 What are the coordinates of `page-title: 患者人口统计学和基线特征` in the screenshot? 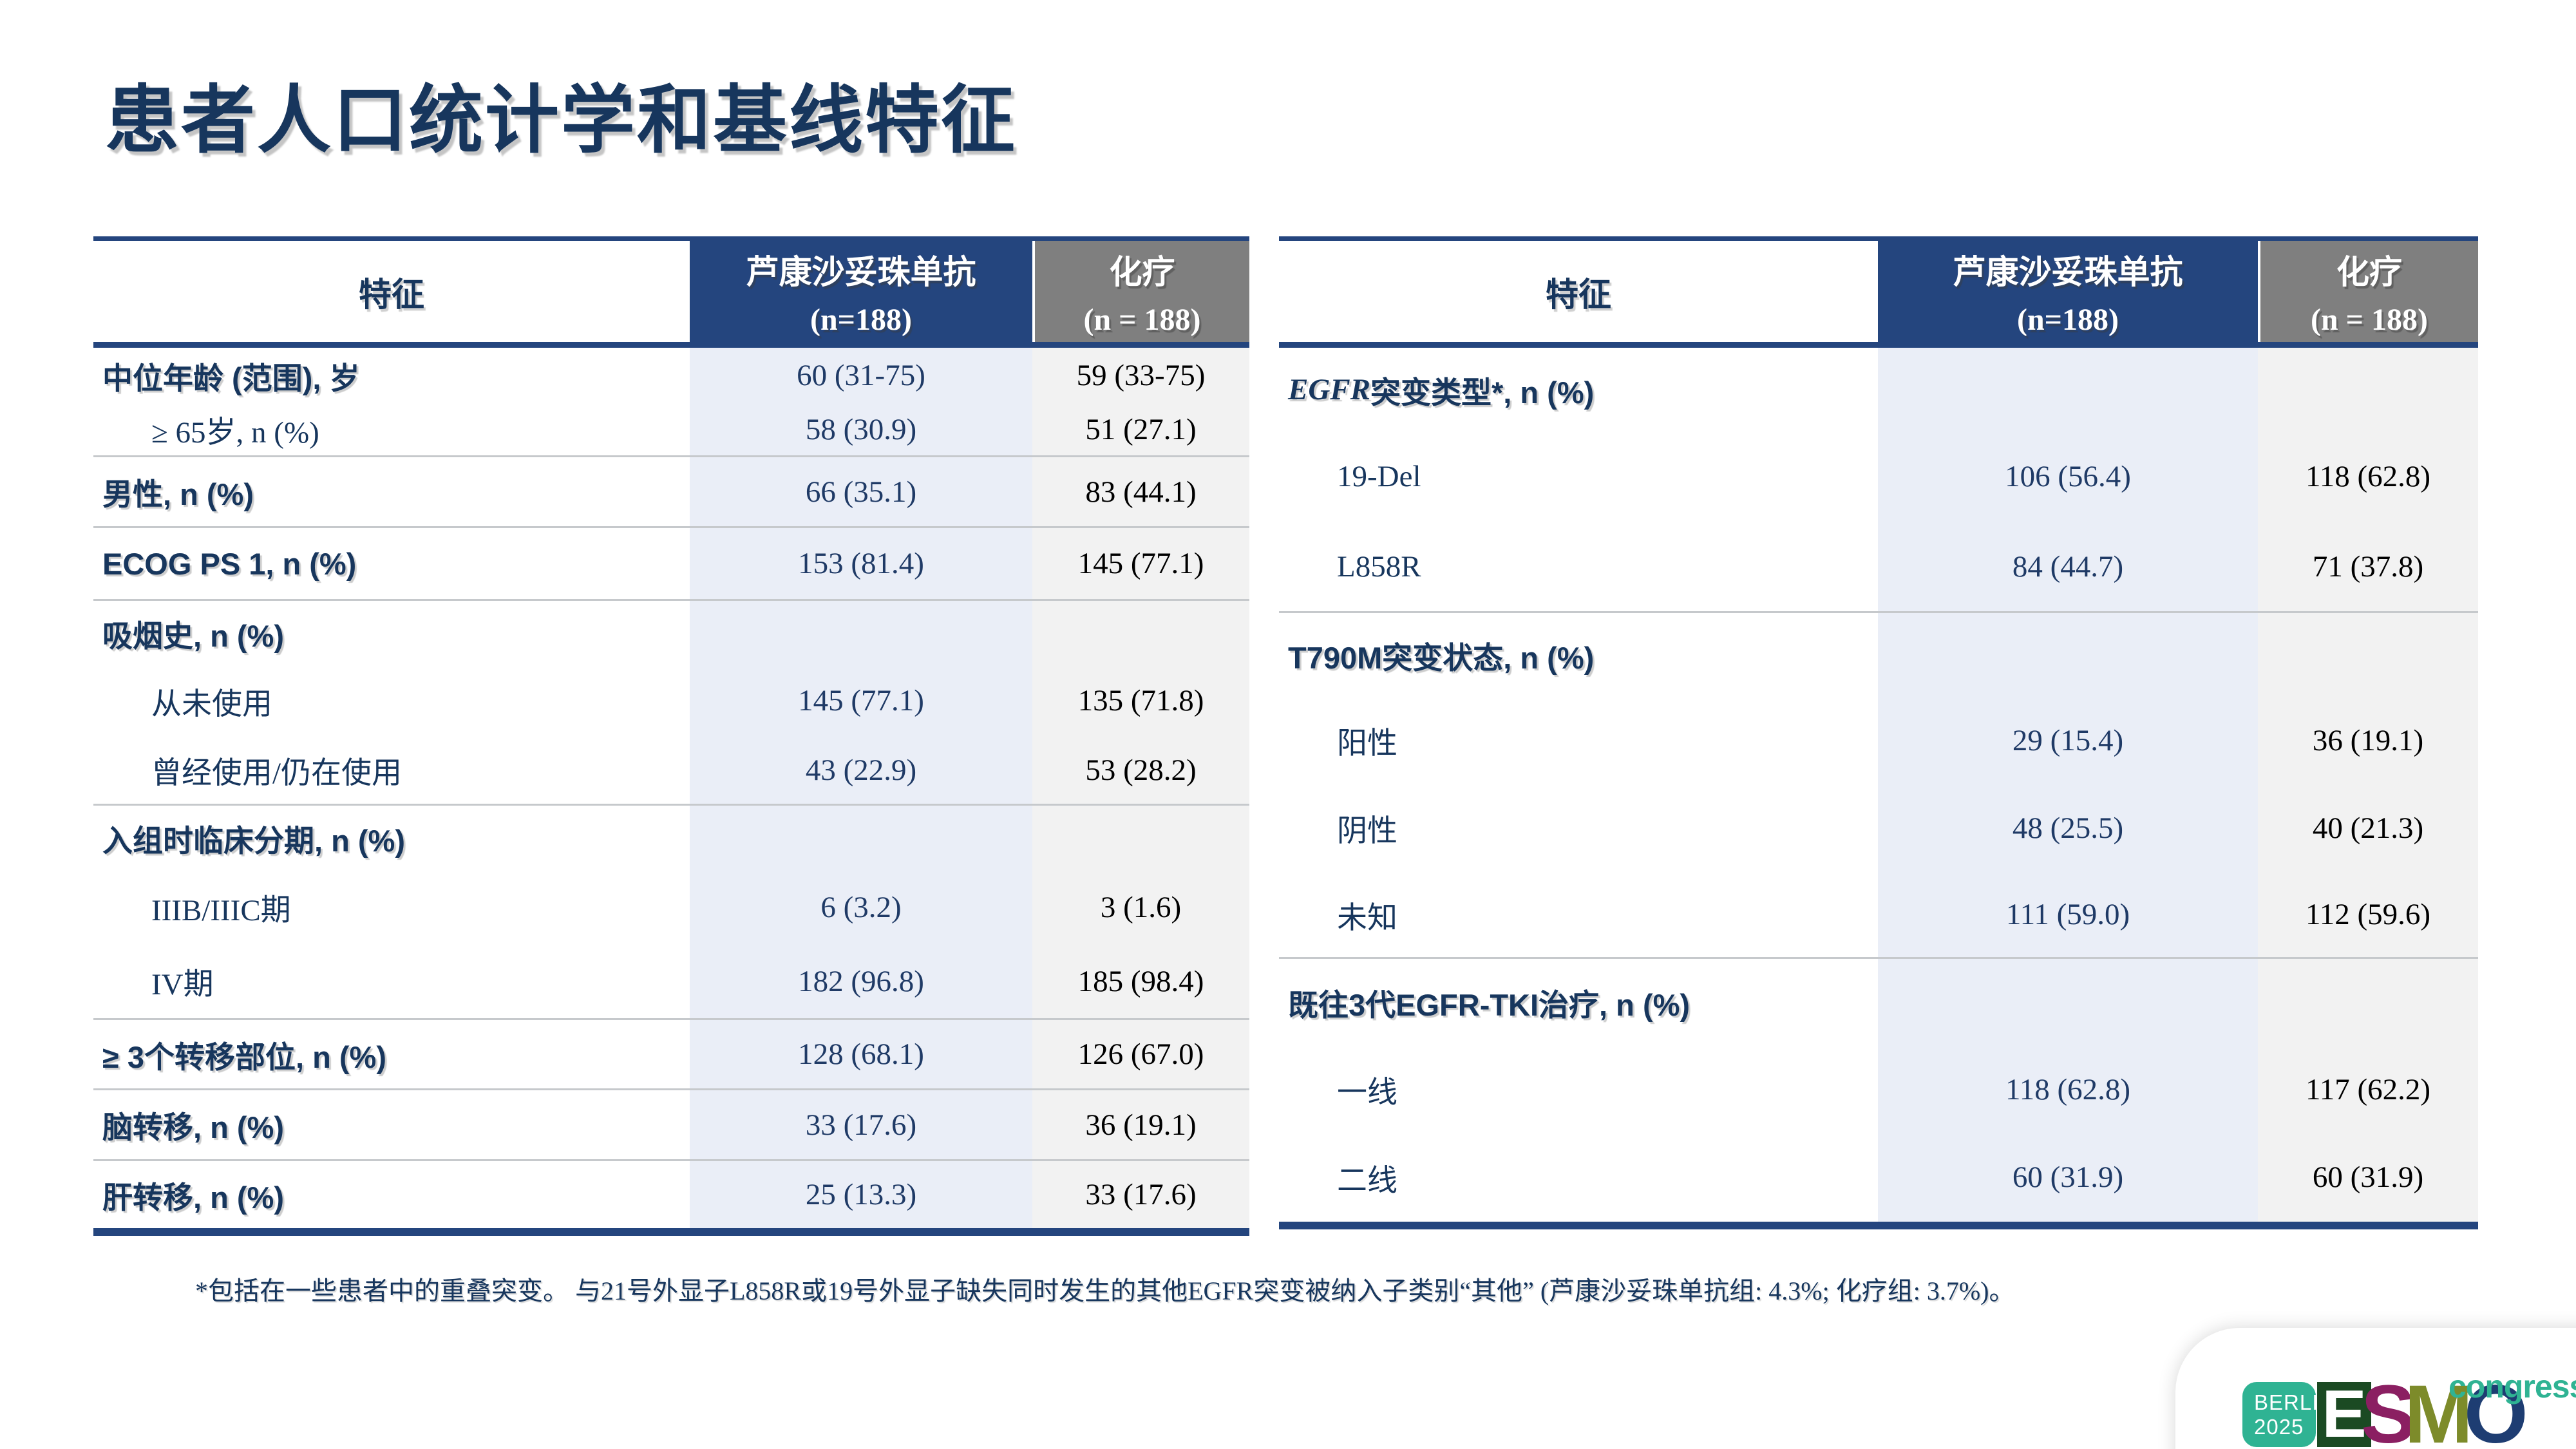 It's located at (561, 120).